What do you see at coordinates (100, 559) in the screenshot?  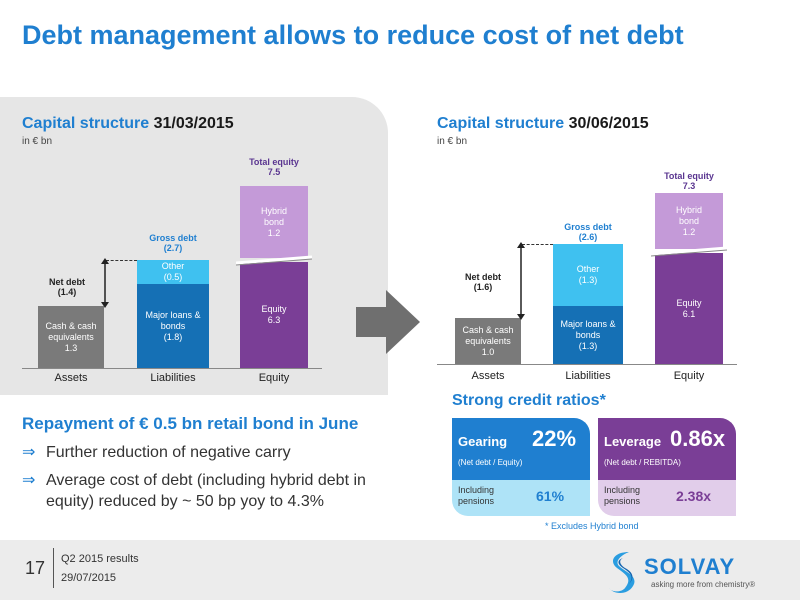 I see `footer-report: Q2 2015 results` at bounding box center [100, 559].